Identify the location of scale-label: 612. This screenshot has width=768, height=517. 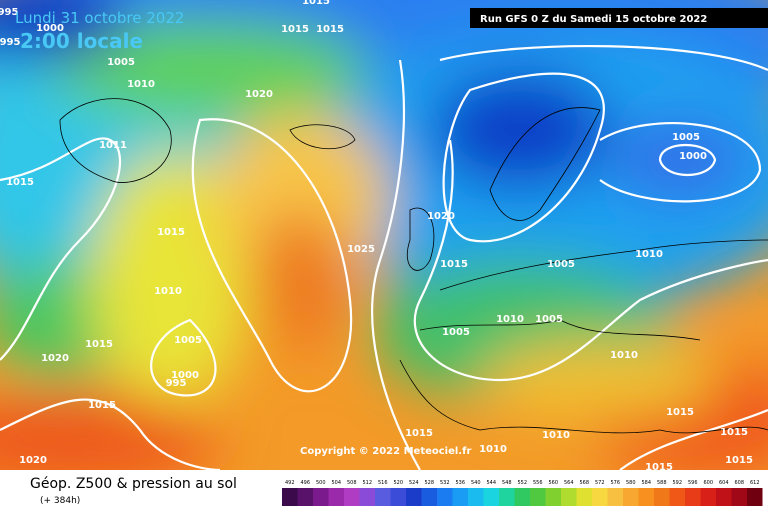
(755, 483).